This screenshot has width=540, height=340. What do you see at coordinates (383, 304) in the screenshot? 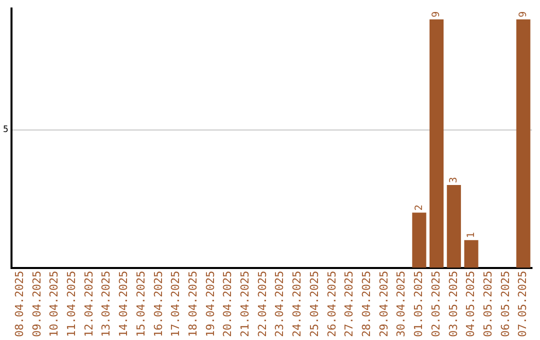
I see `x-tick-label: 29.04.2025` at bounding box center [383, 304].